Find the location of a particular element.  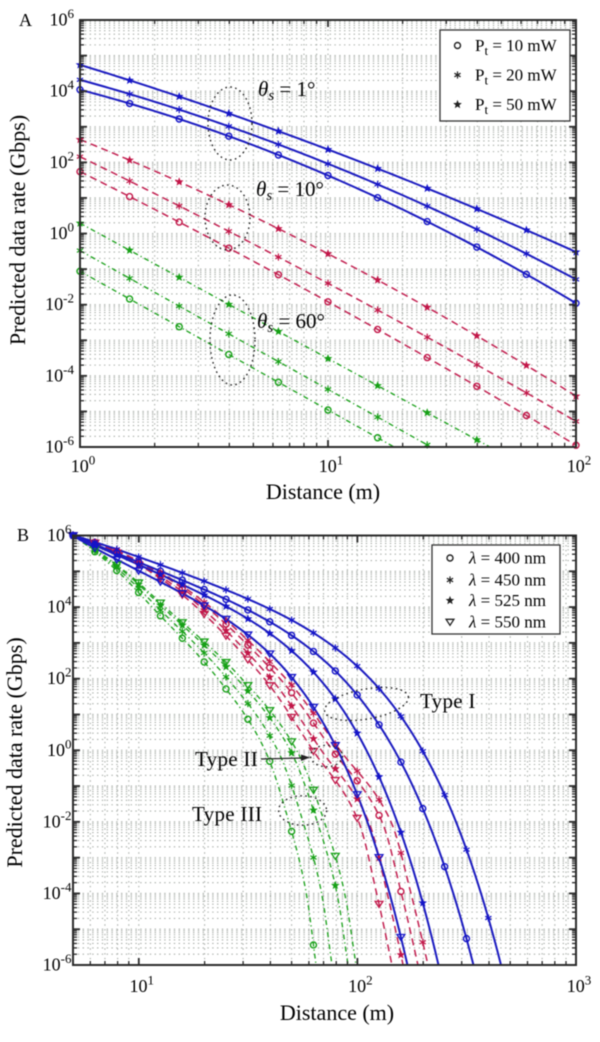

svg-text: Pt = 10 mW is located at coordinates (516, 47).